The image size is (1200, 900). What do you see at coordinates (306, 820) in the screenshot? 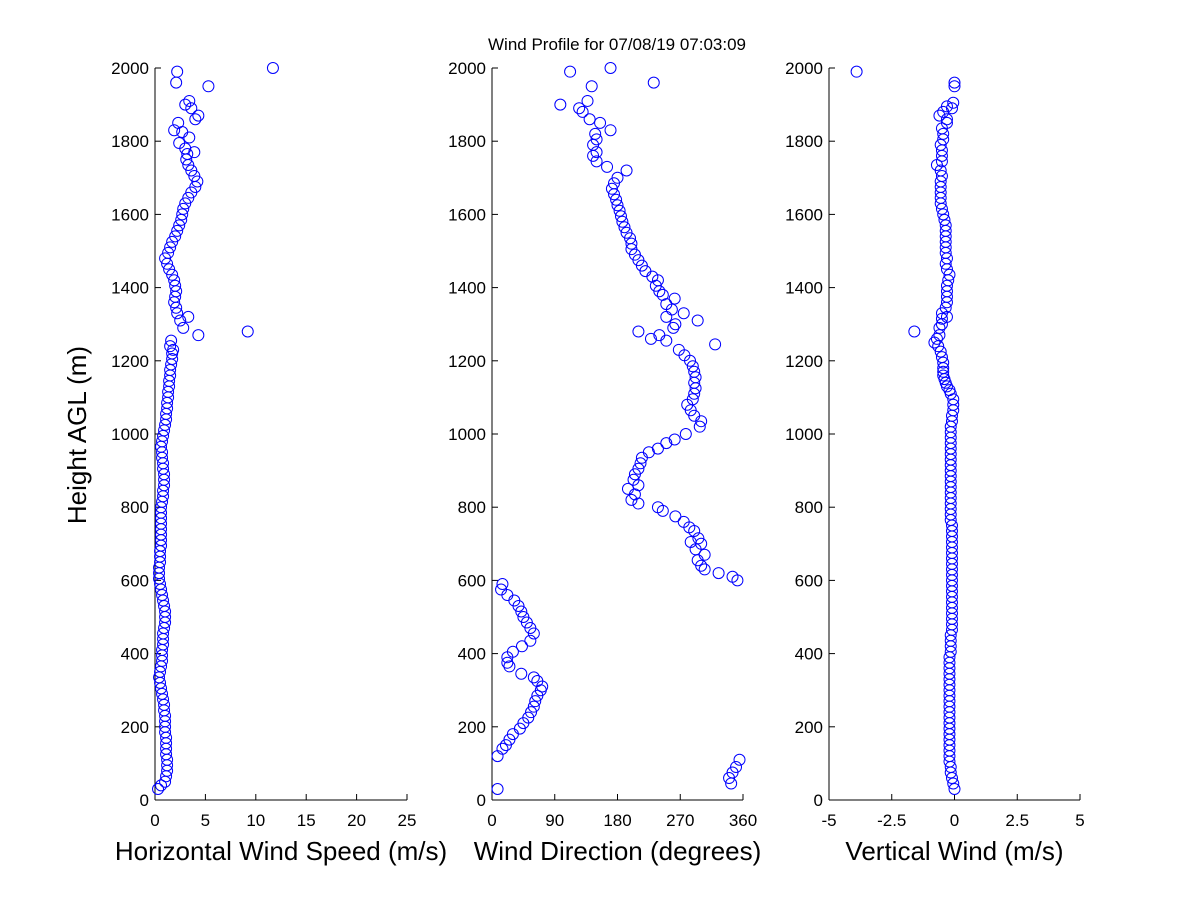
I see `x-tick-label: 15` at bounding box center [306, 820].